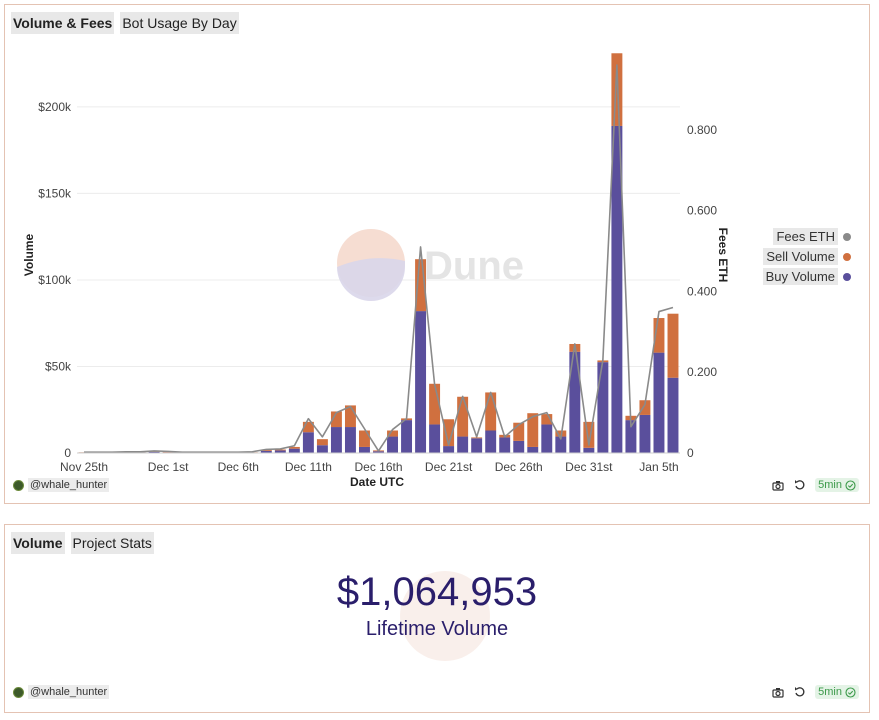  What do you see at coordinates (807, 236) in the screenshot?
I see `legend-item-fees: Fees ETH` at bounding box center [807, 236].